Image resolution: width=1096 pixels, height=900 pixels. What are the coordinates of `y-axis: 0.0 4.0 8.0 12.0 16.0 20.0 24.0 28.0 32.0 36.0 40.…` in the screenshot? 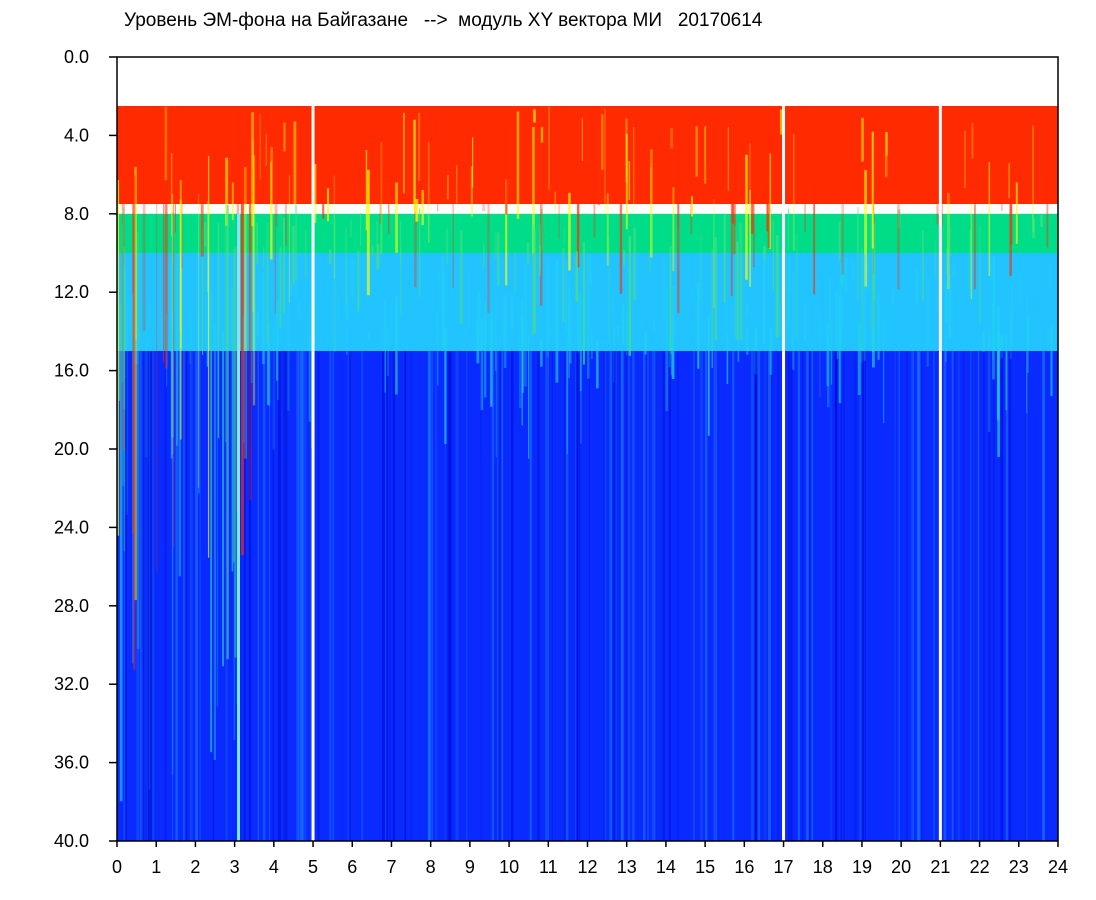 It's located at (85, 449).